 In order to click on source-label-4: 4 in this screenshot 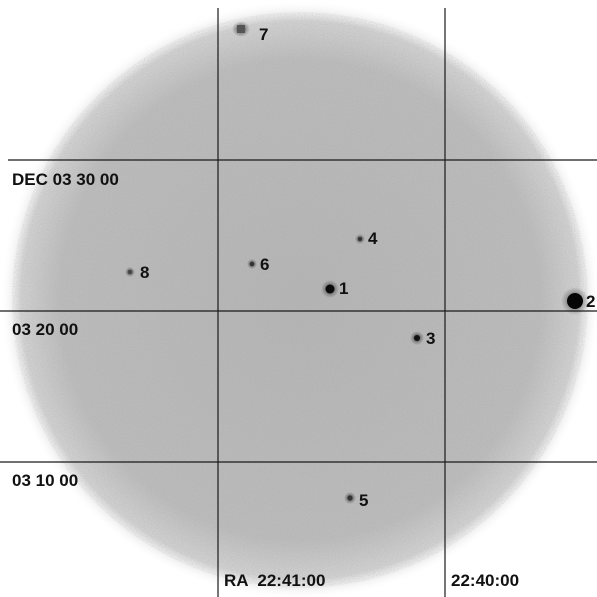, I will do `click(373, 238)`.